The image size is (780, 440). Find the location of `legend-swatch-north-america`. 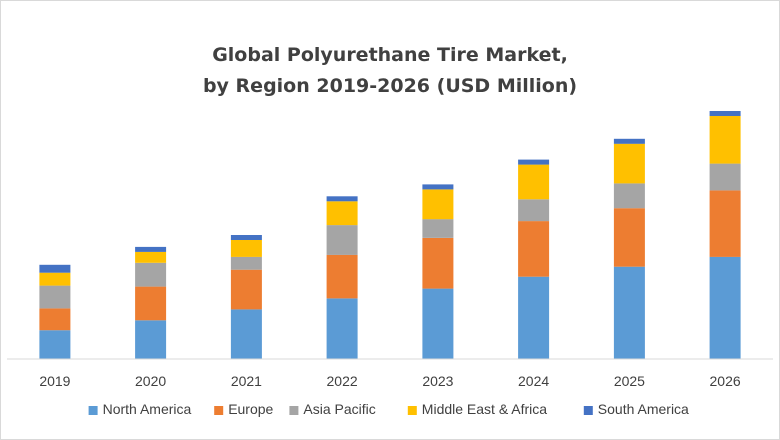

legend-swatch-north-america is located at coordinates (93, 410).